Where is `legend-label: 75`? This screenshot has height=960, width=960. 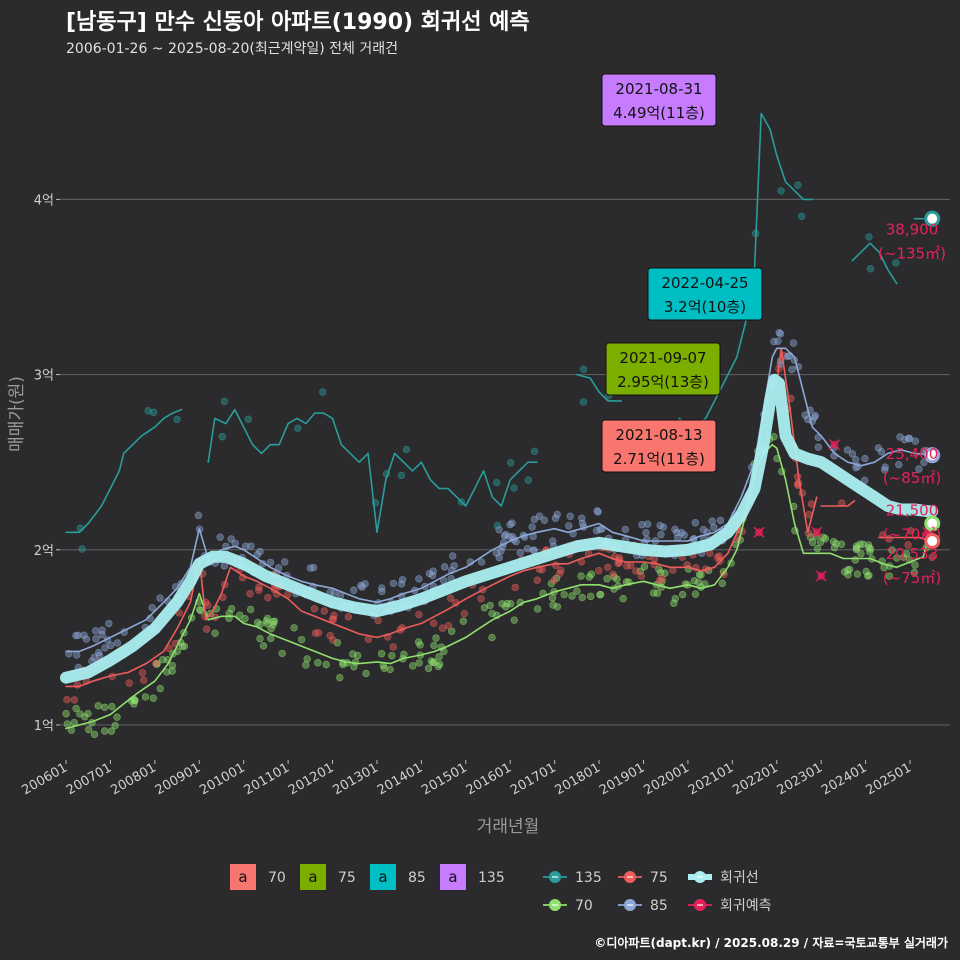 legend-label: 75 is located at coordinates (347, 878).